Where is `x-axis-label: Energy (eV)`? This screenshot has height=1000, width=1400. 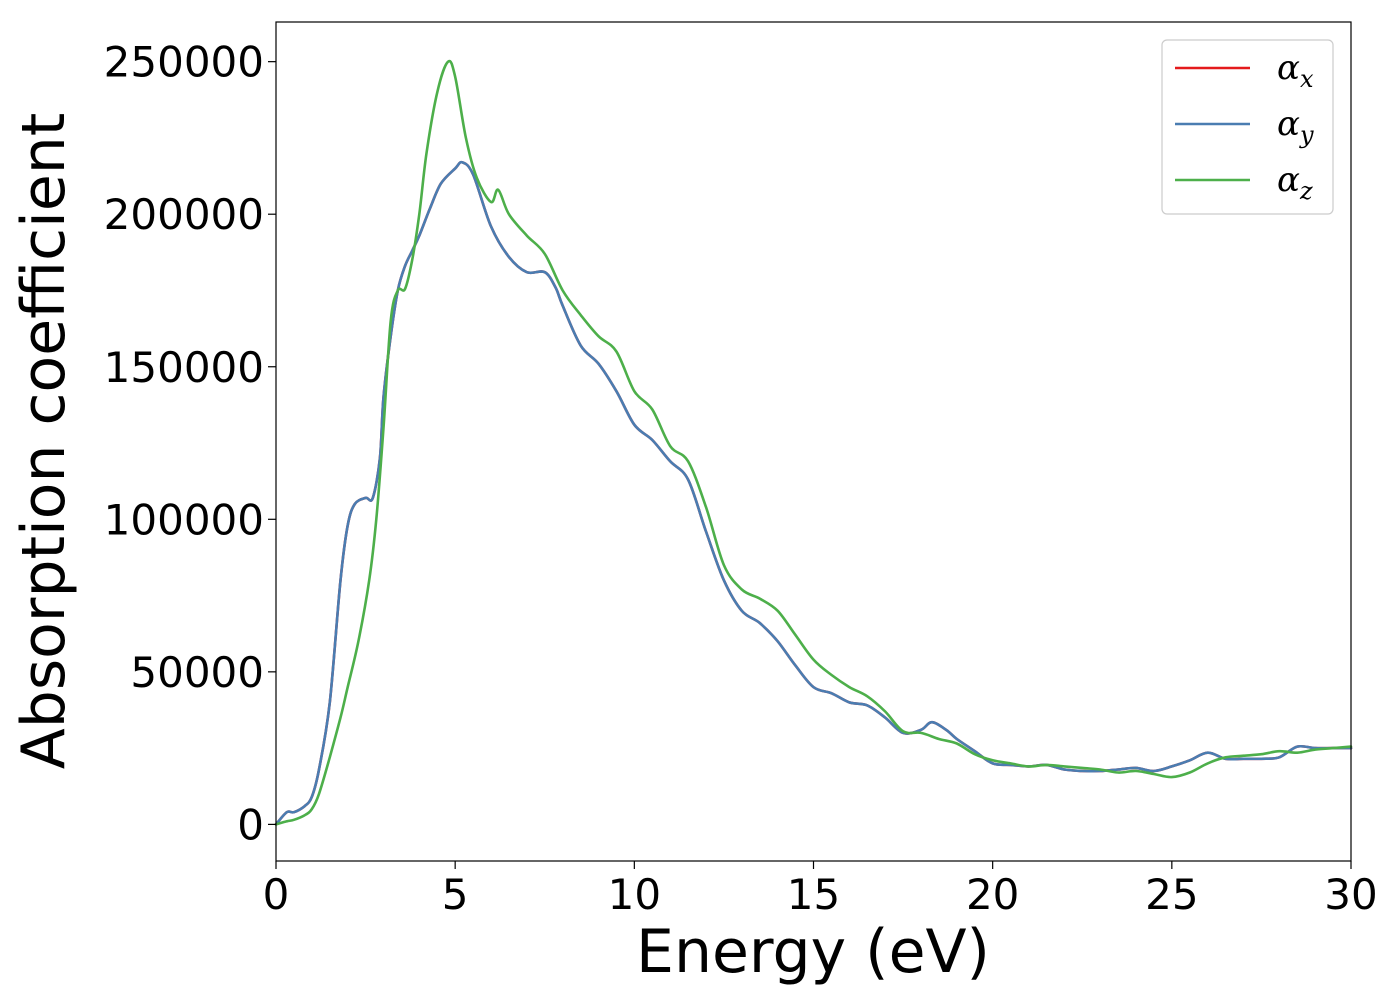 x-axis-label: Energy (eV) is located at coordinates (813, 952).